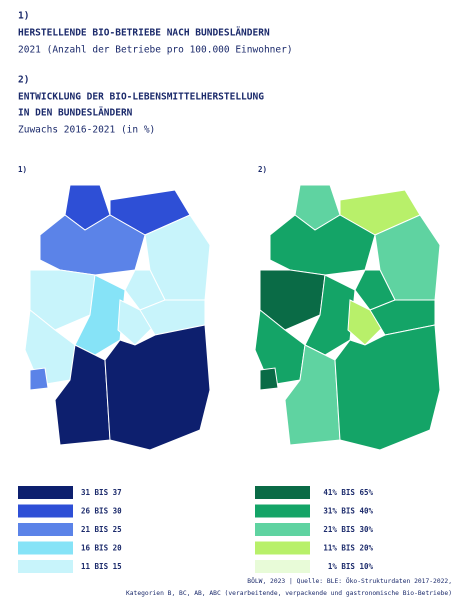 Image resolution: width=467 pixels, height=600 pixels. Describe the element at coordinates (23, 80) in the screenshot. I see `part2-number: 2)` at that location.